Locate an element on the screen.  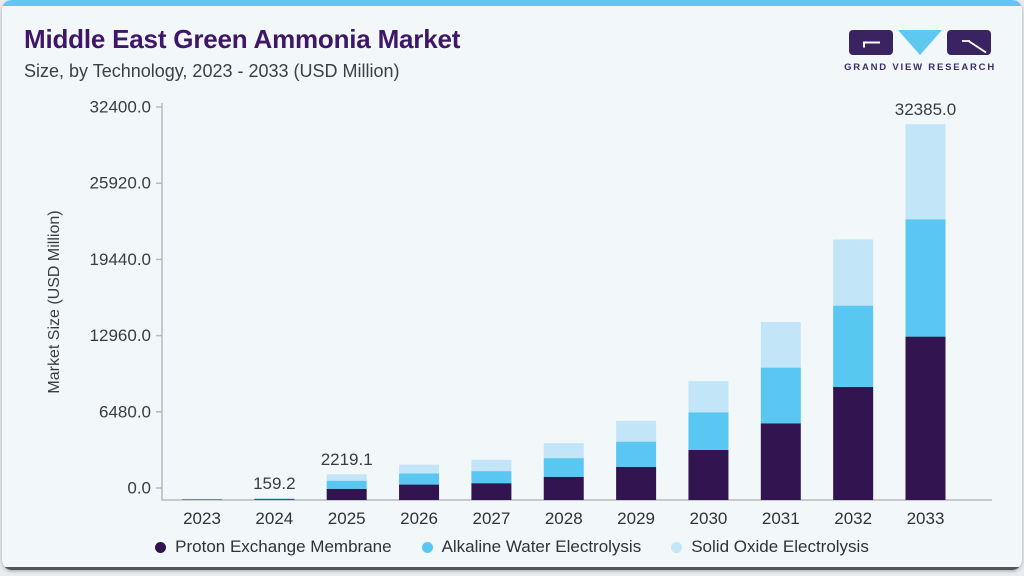
bar-2024 is located at coordinates (274, 499).